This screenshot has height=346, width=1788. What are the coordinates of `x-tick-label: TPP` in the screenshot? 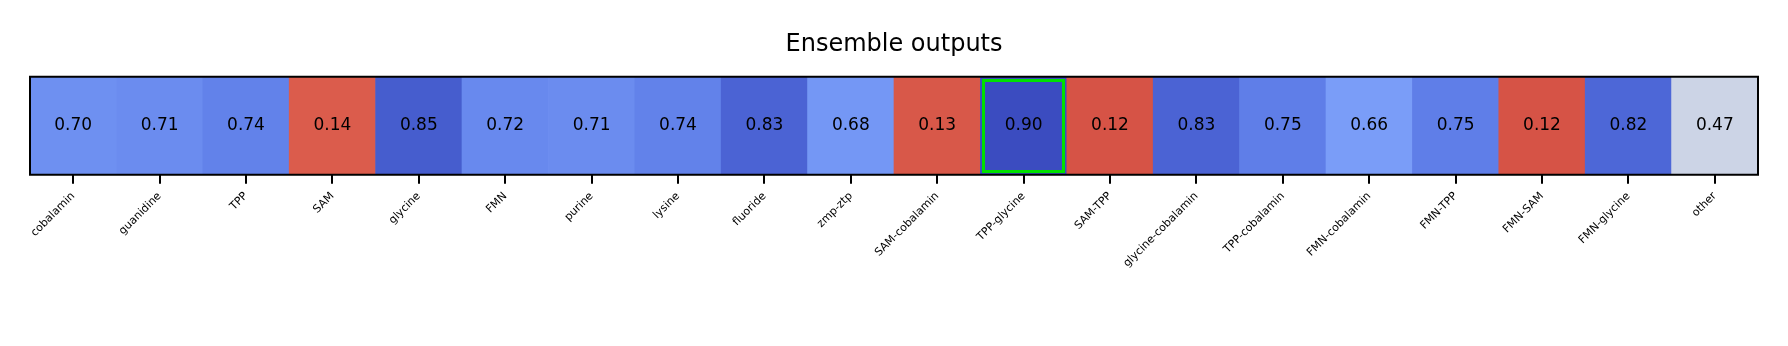 It's located at (238, 201).